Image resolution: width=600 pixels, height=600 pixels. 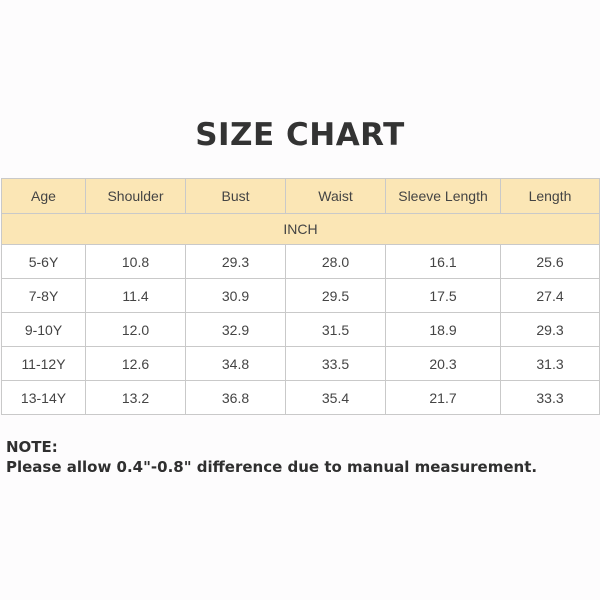 I want to click on table-cell: 35.4, so click(x=335, y=397).